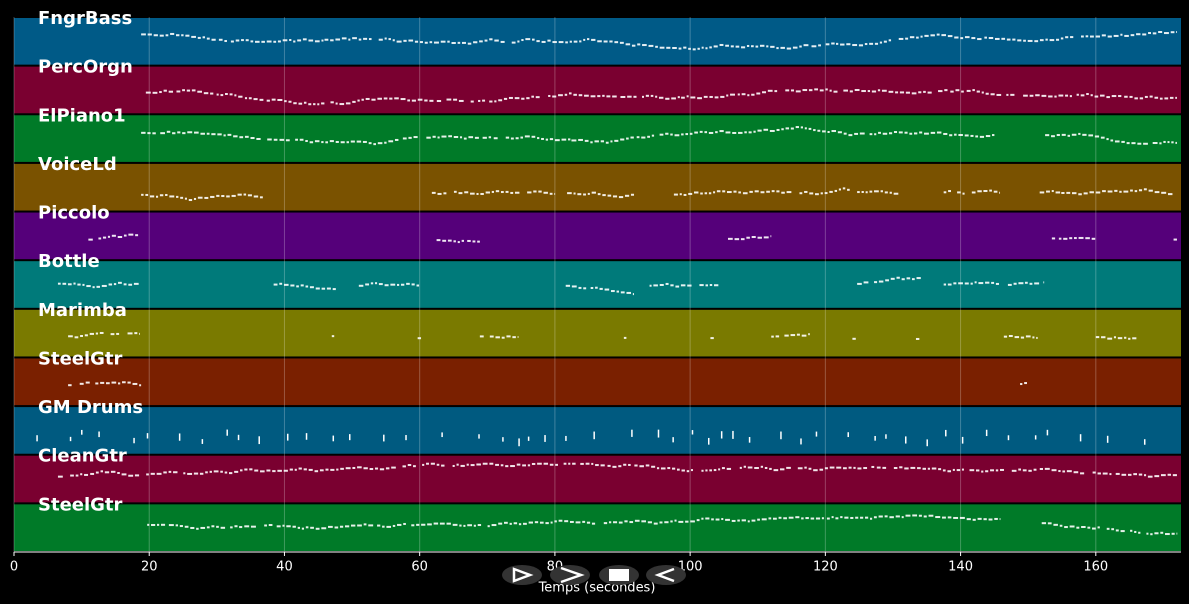 Image resolution: width=1189 pixels, height=604 pixels. I want to click on play-button, so click(522, 575).